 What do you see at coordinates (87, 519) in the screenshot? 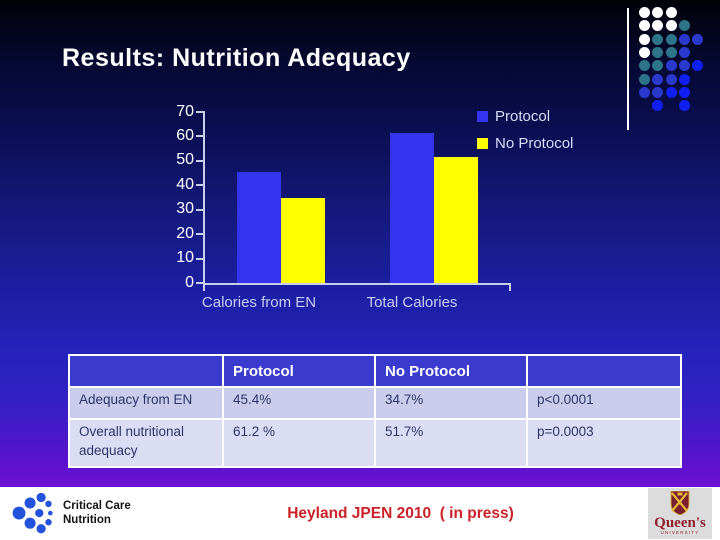
I see `ccn-logo-line2: Nutrition` at bounding box center [87, 519].